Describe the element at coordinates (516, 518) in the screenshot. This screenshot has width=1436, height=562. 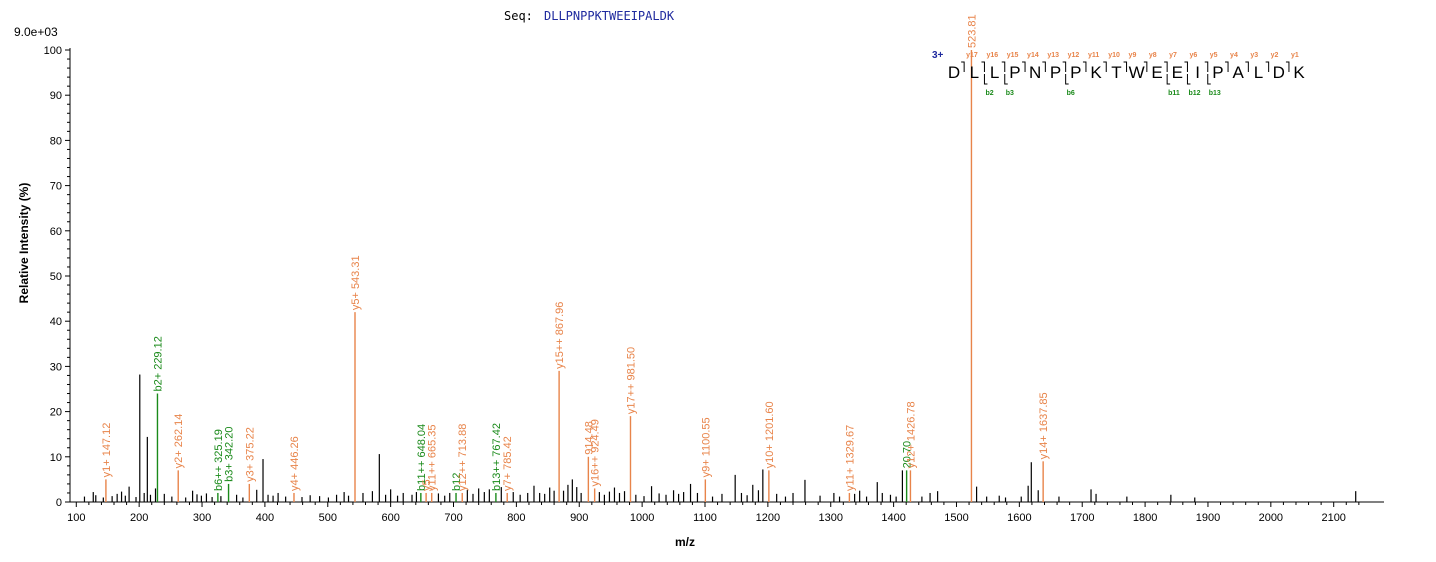
I see `x-tick-label: 800` at that location.